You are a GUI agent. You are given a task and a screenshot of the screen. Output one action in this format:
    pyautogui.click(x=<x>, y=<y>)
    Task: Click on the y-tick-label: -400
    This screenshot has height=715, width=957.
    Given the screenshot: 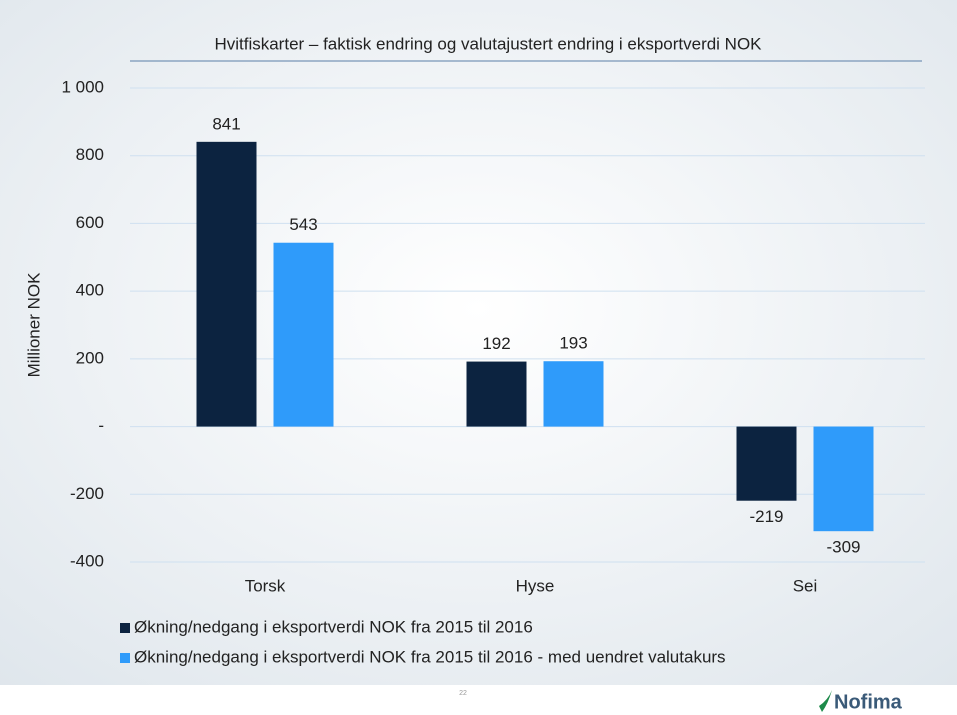 What is the action you would take?
    pyautogui.click(x=87, y=560)
    